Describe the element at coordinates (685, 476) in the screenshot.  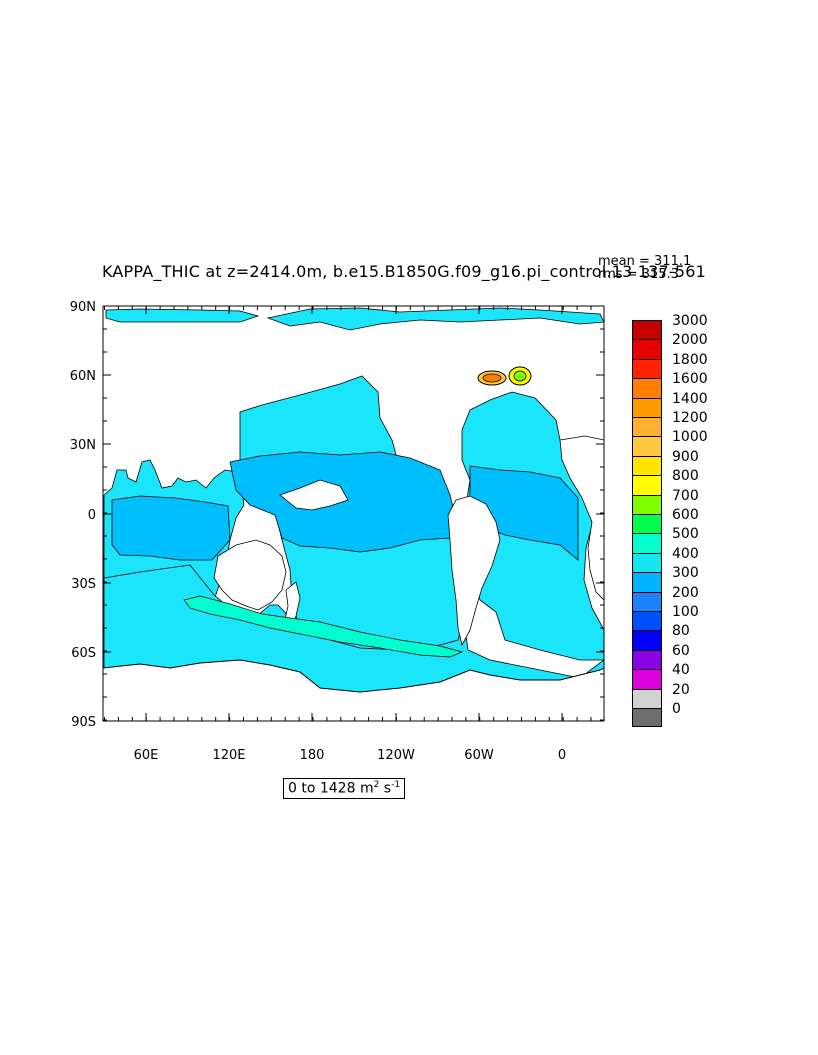
I see `legend-level-label: 800` at that location.